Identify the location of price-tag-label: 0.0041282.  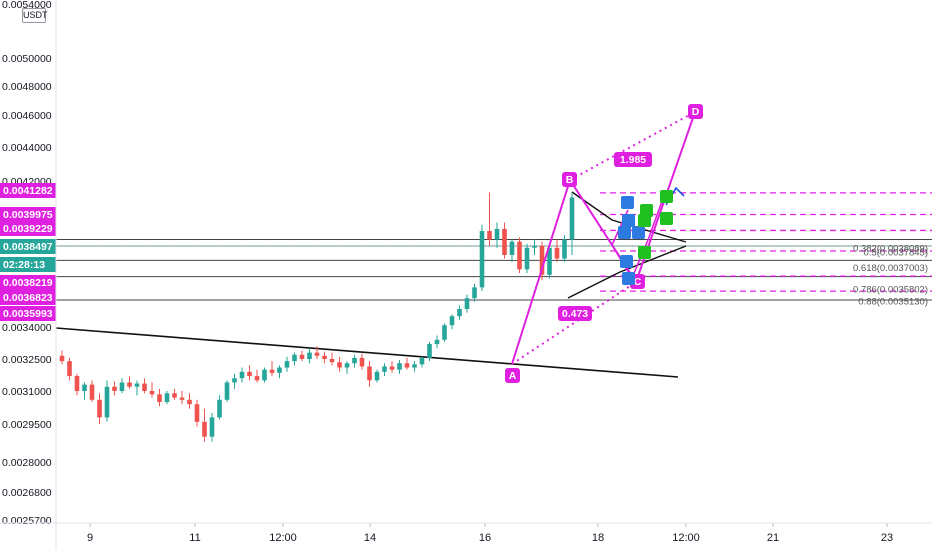
(28, 191).